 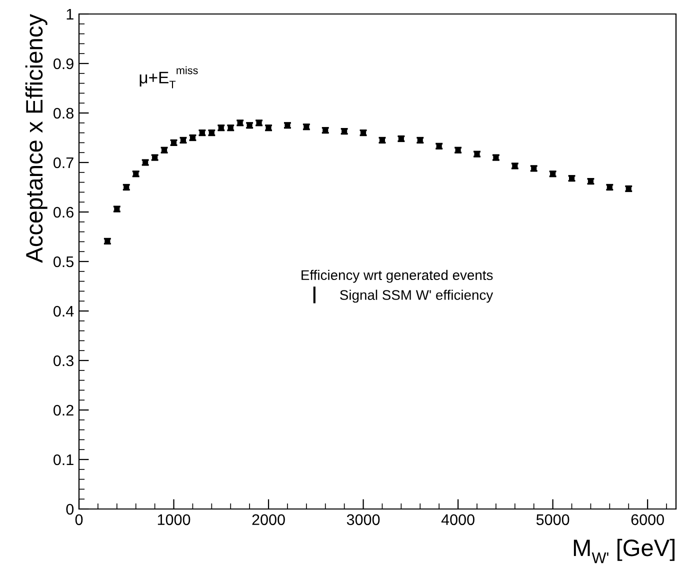 What do you see at coordinates (64, 360) in the screenshot?
I see `y-tick-label: 0.3` at bounding box center [64, 360].